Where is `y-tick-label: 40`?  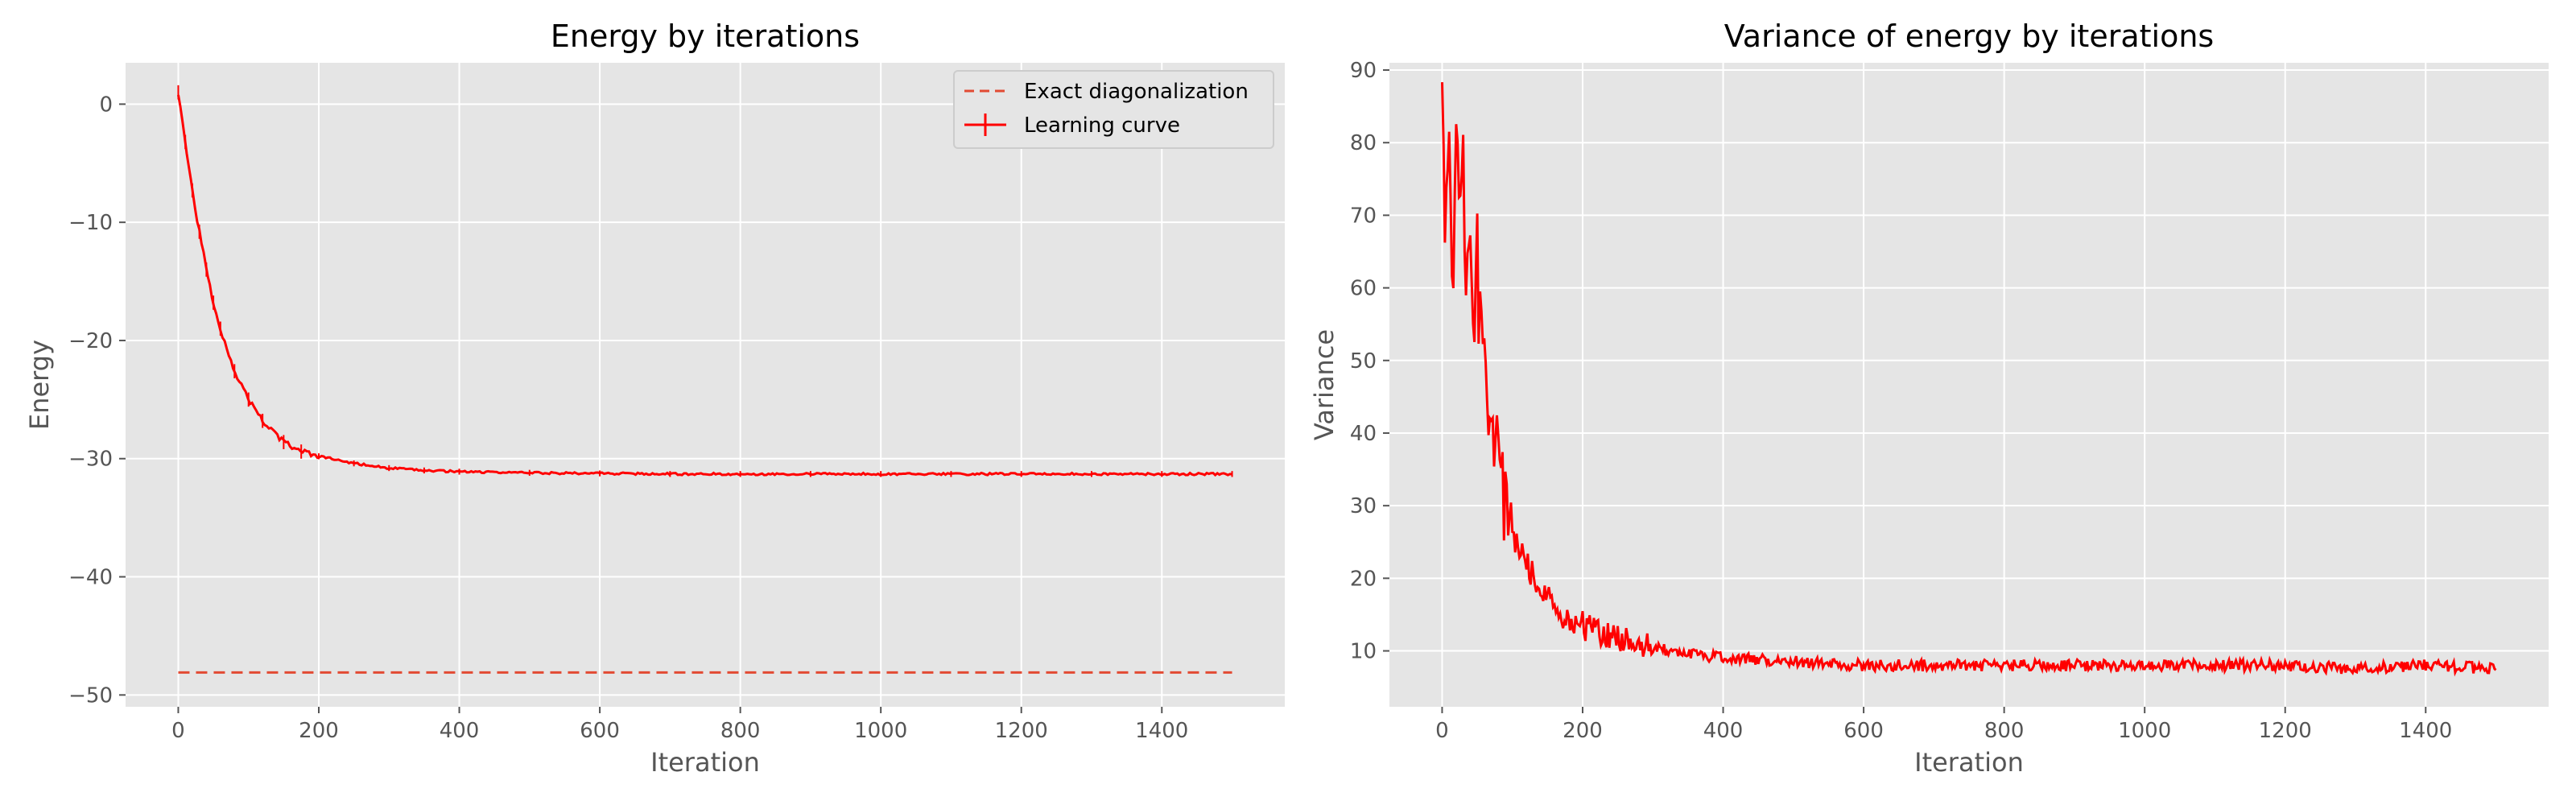 y-tick-label: 40 is located at coordinates (1363, 434).